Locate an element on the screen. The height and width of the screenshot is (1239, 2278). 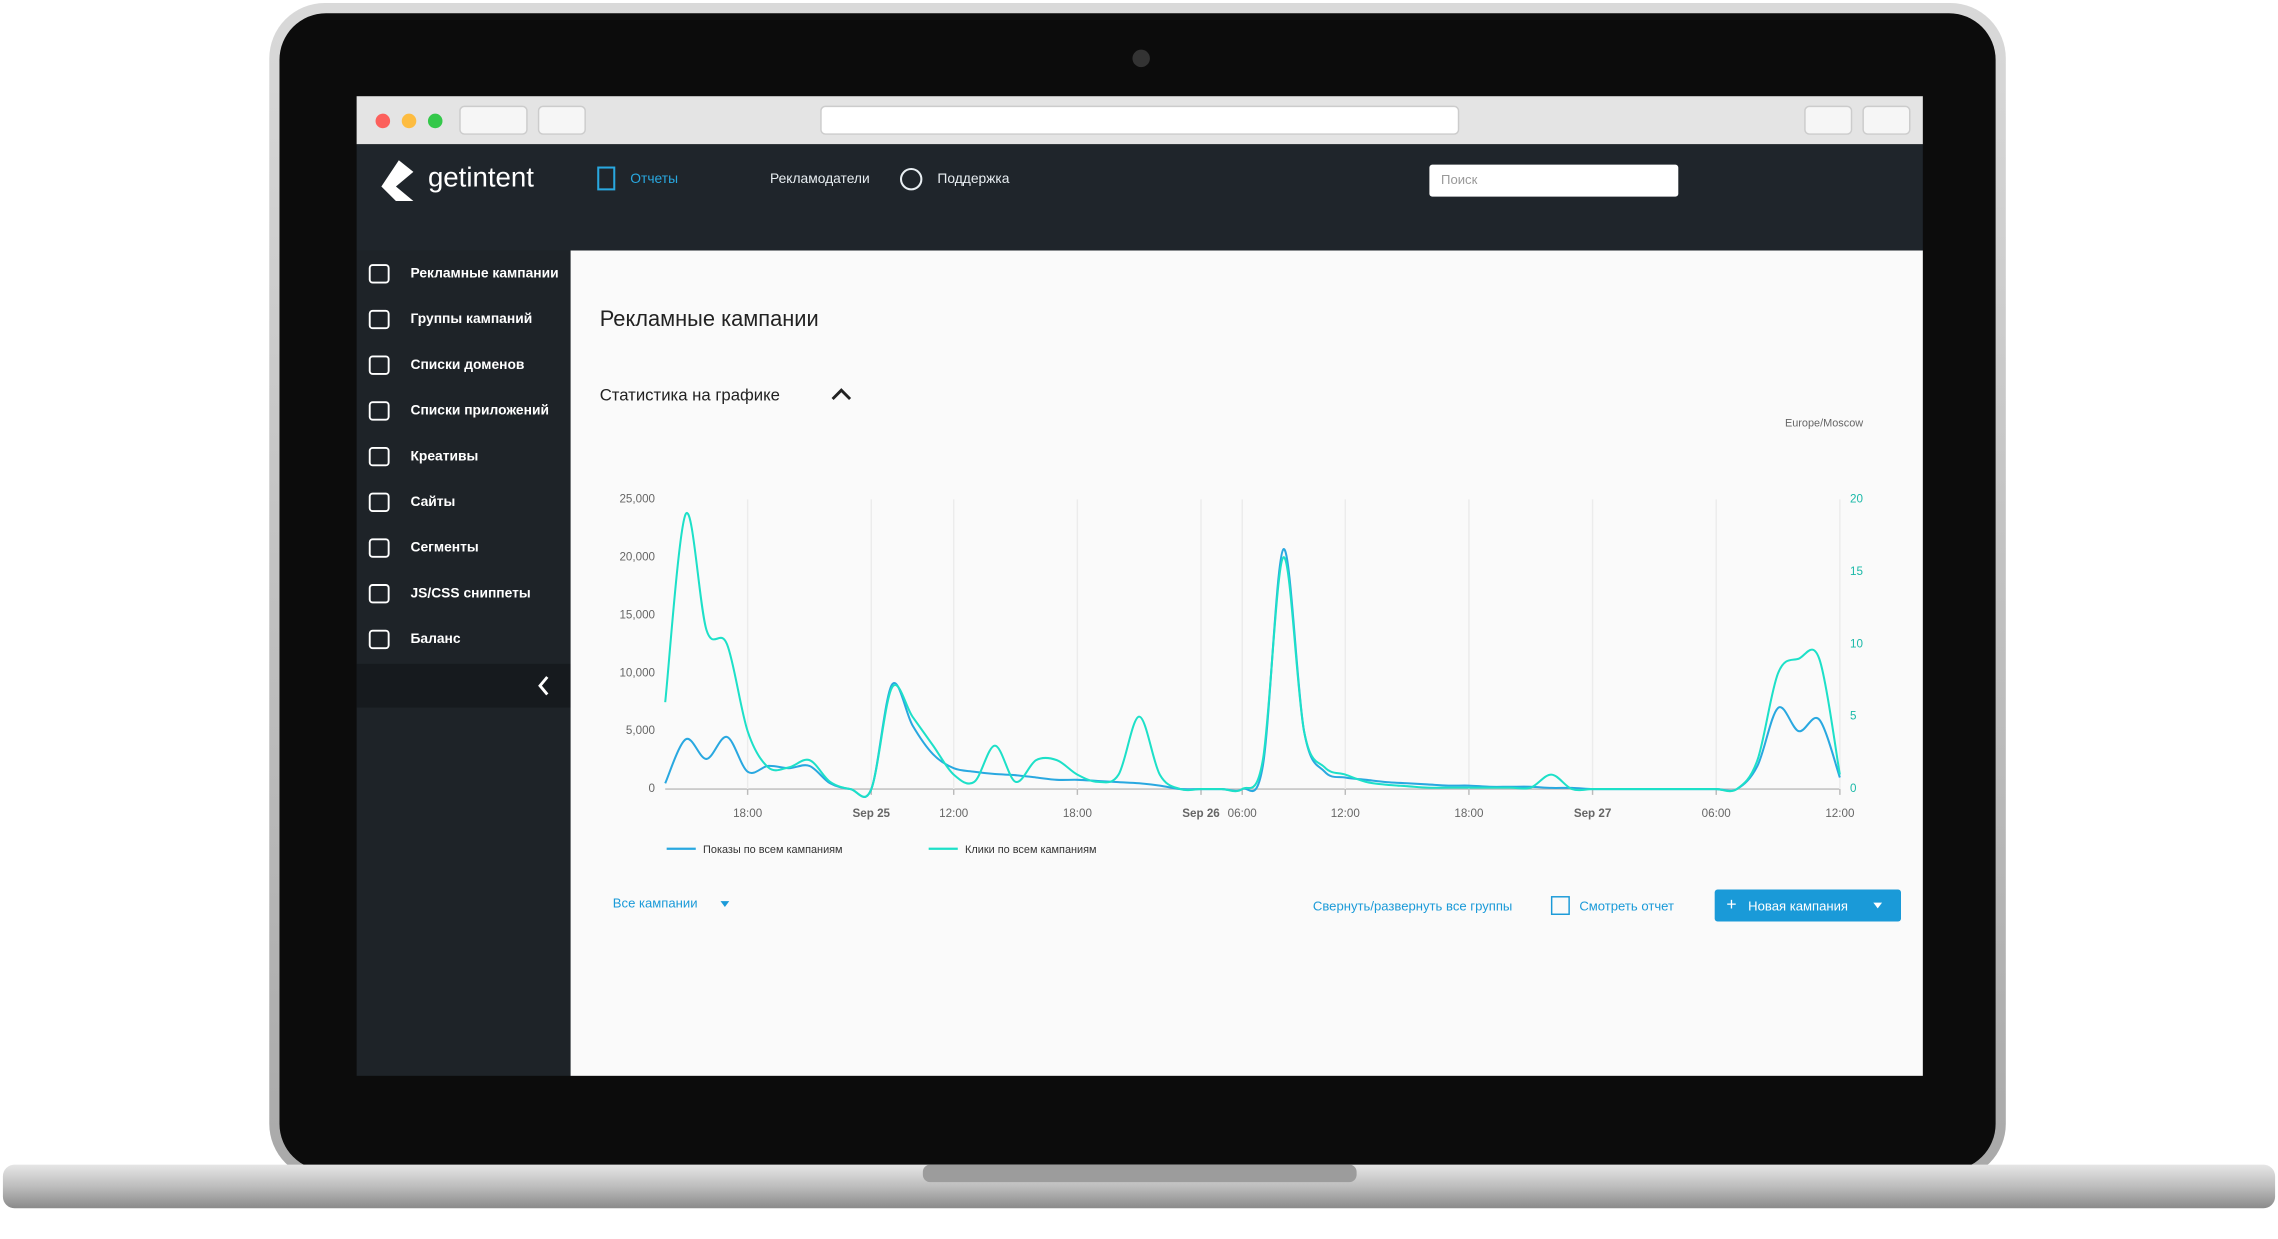
nav-item: Отчеты is located at coordinates (654, 178).